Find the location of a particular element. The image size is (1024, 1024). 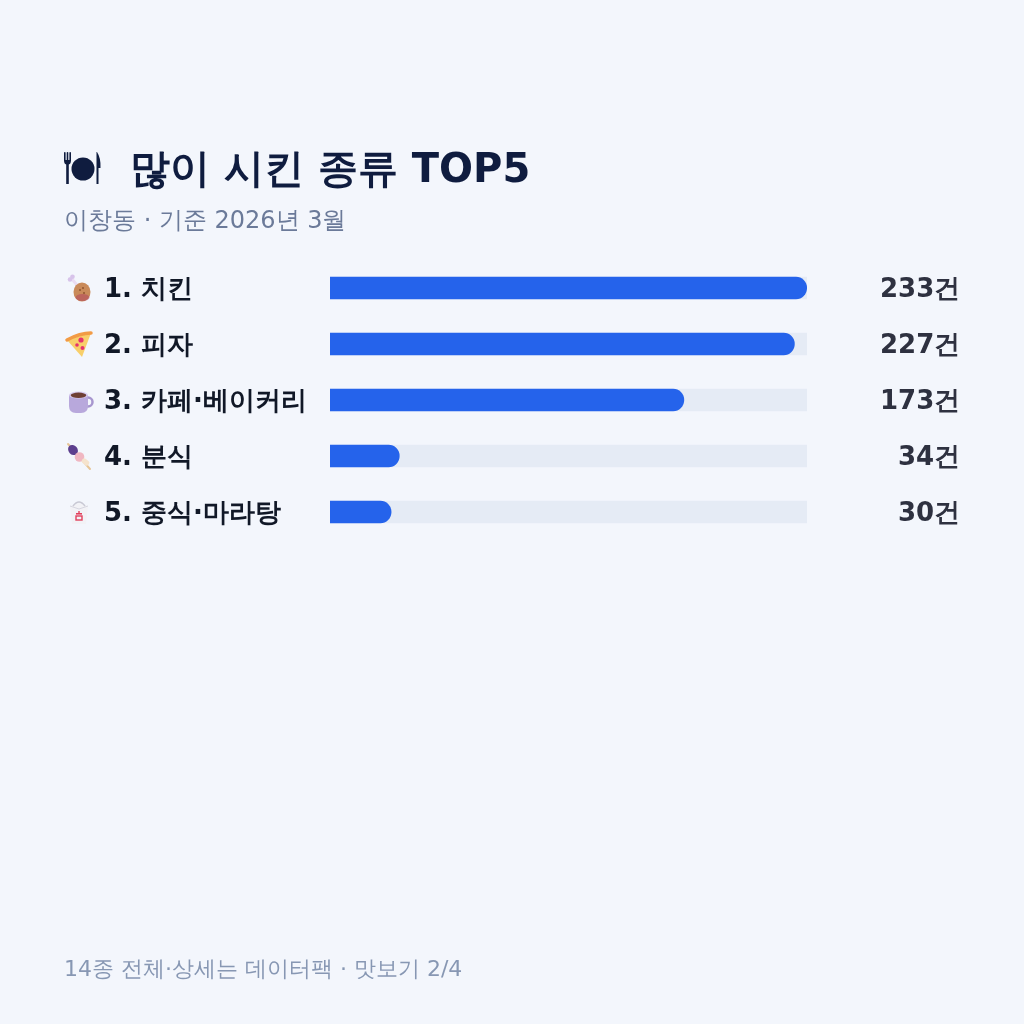

text: 14종 전체·상세는 데이터팩 · 맛보기 2/4 is located at coordinates (263, 968).